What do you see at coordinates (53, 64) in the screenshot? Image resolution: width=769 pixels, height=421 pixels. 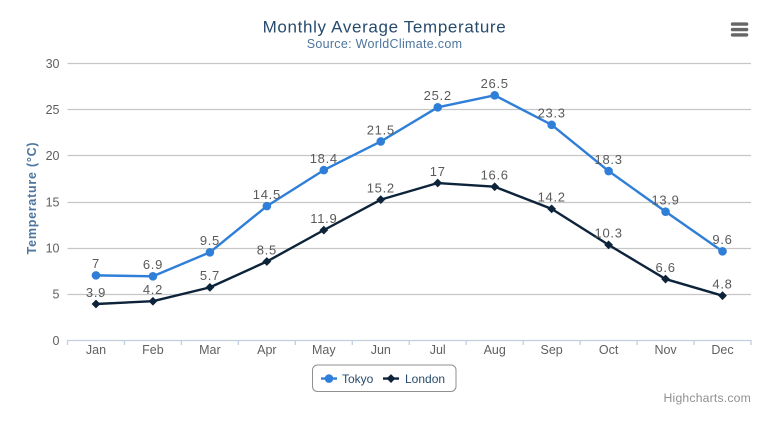 I see `svg-text: 30` at bounding box center [53, 64].